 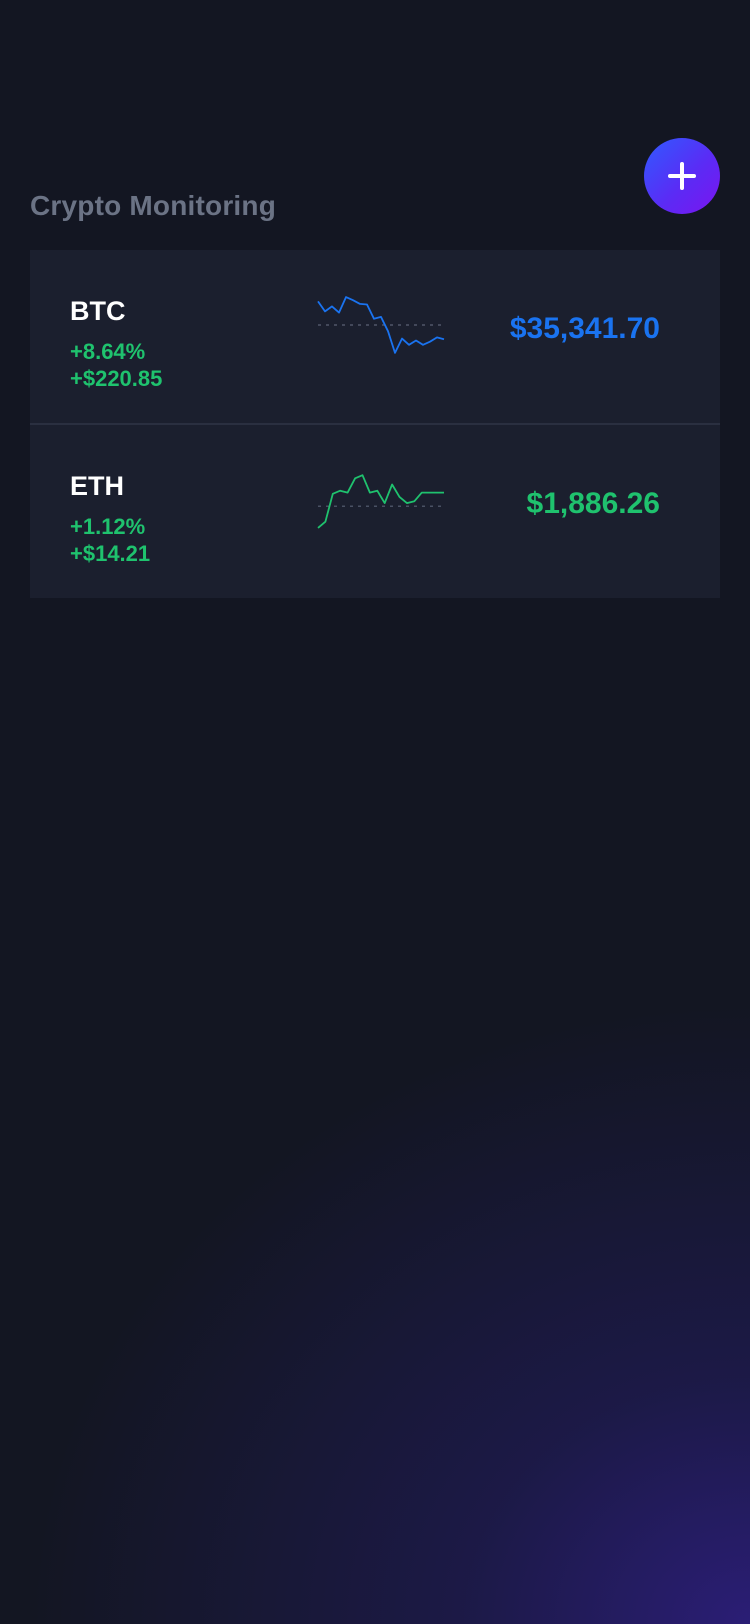 I want to click on change-percent: +1.12%, so click(x=108, y=526).